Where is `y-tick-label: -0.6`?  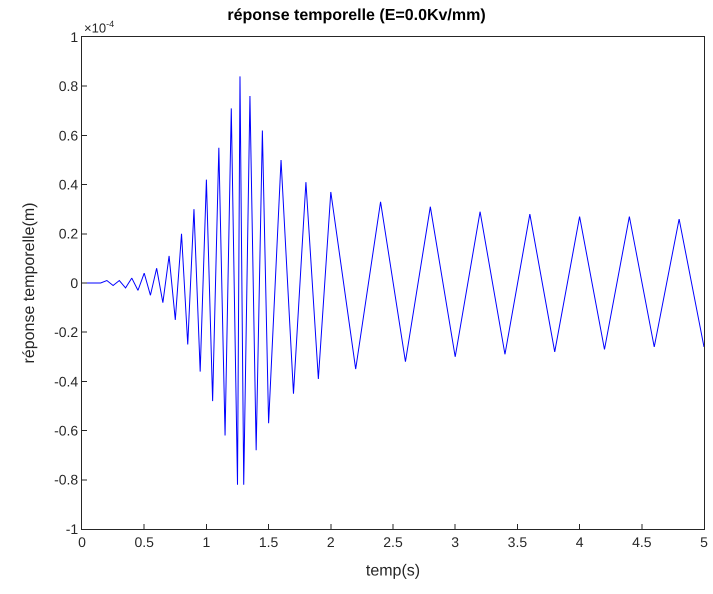 y-tick-label: -0.6 is located at coordinates (66, 430).